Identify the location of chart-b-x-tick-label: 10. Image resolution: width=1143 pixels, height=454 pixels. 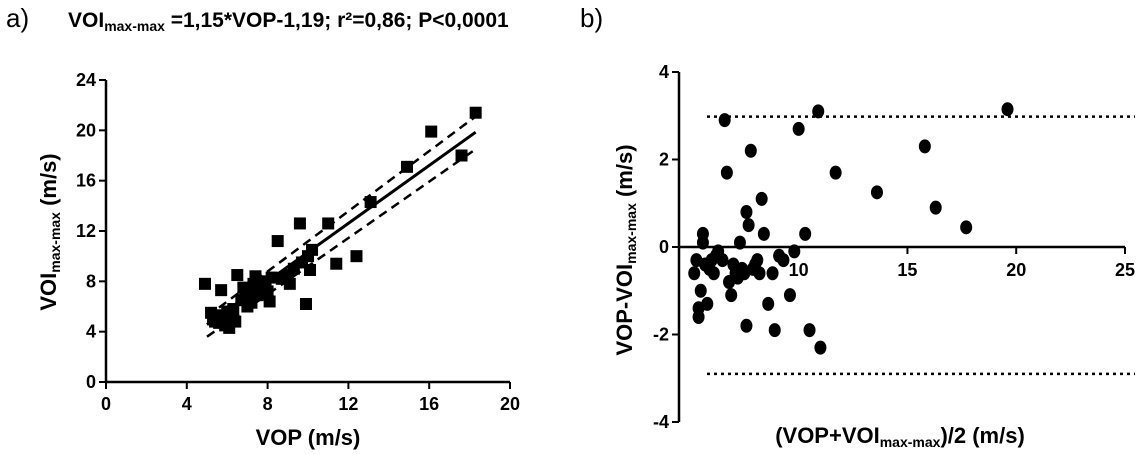
(799, 270).